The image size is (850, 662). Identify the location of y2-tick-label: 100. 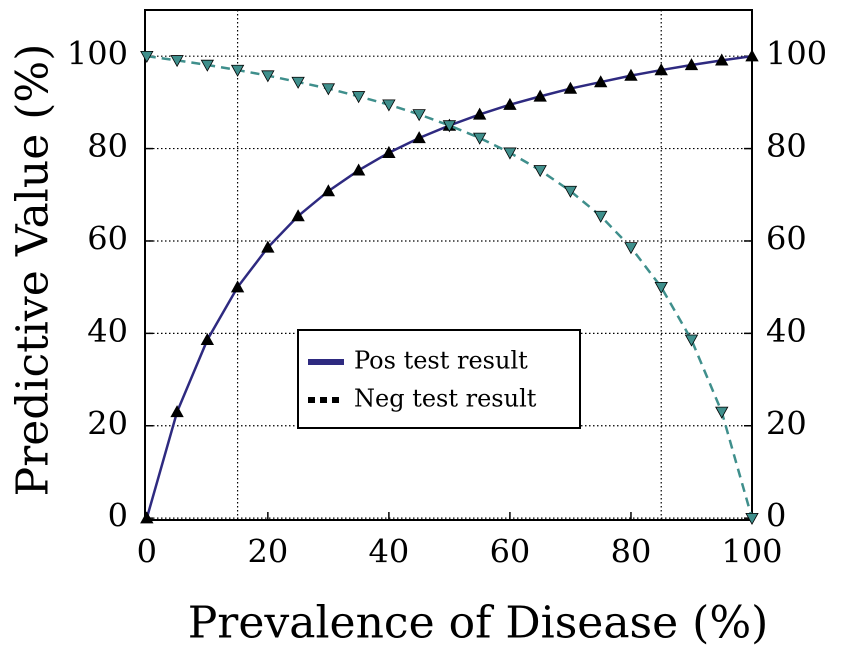
(796, 54).